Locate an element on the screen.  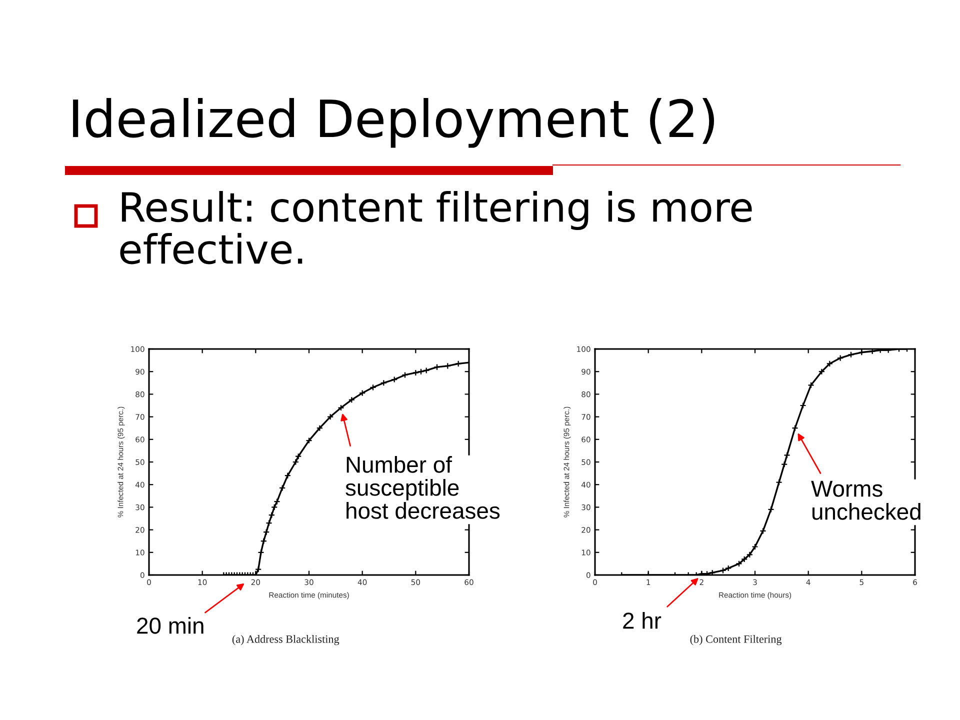
text: Result: content filtering is more effective. is located at coordinates (436, 227).